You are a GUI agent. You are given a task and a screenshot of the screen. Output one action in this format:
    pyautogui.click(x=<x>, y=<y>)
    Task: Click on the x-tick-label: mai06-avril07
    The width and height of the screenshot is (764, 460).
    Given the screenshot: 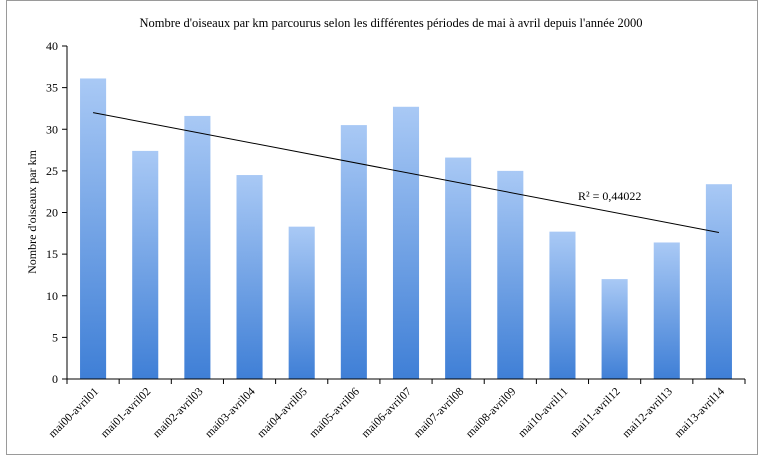 What is the action you would take?
    pyautogui.click(x=387, y=412)
    